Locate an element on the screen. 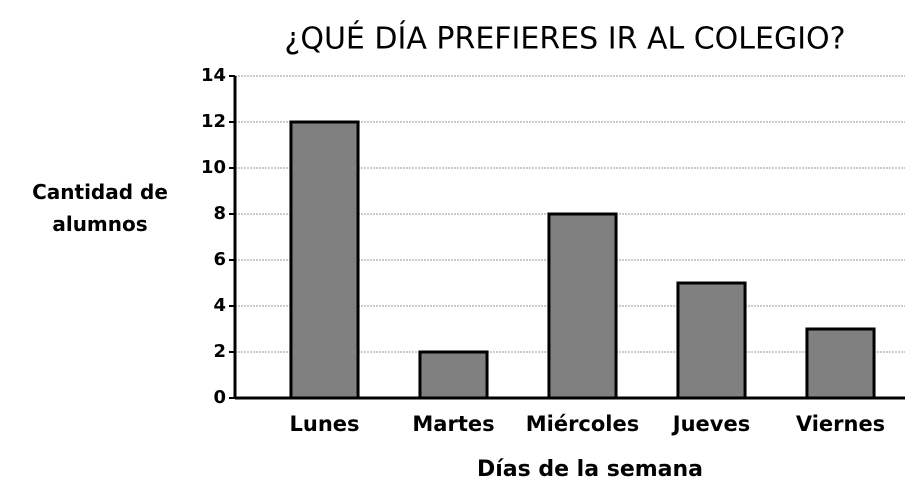 This screenshot has width=913, height=482. y-tick-label: 8 is located at coordinates (219, 213).